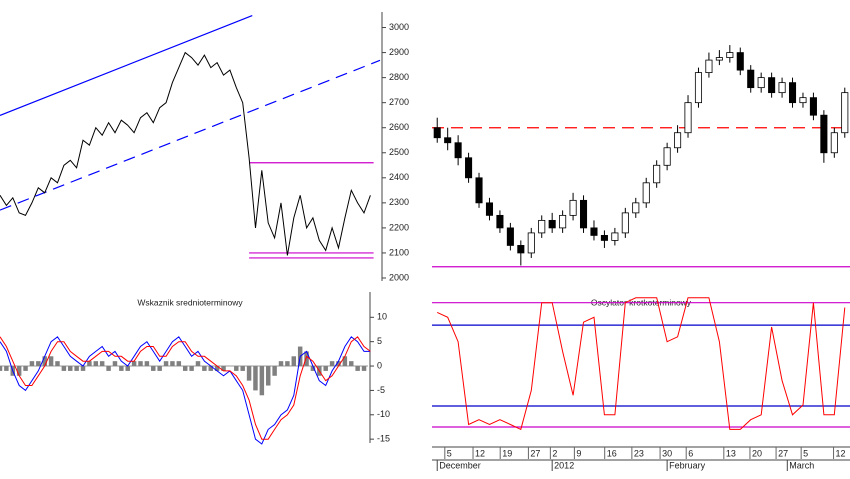 The height and width of the screenshot is (479, 850). I want to click on y-tick-label: 2000, so click(399, 277).